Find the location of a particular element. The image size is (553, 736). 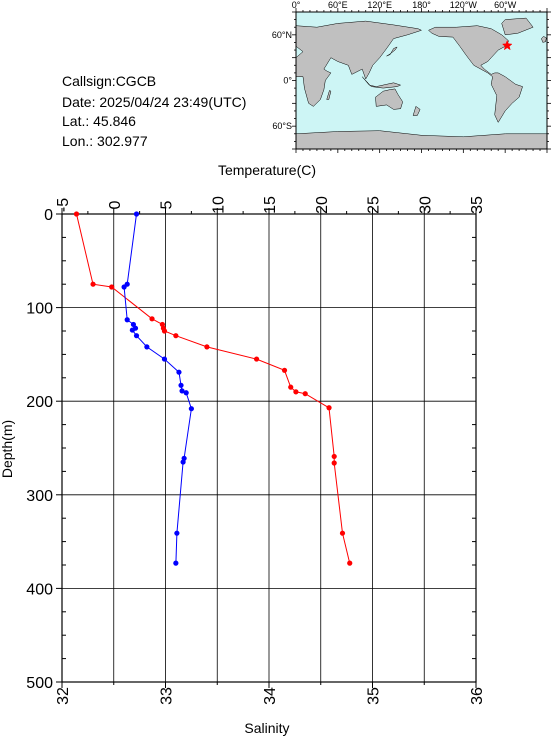

temperature-axis-ticks: -5 0 5 10 15 20 25 30 35 is located at coordinates (270, 205).